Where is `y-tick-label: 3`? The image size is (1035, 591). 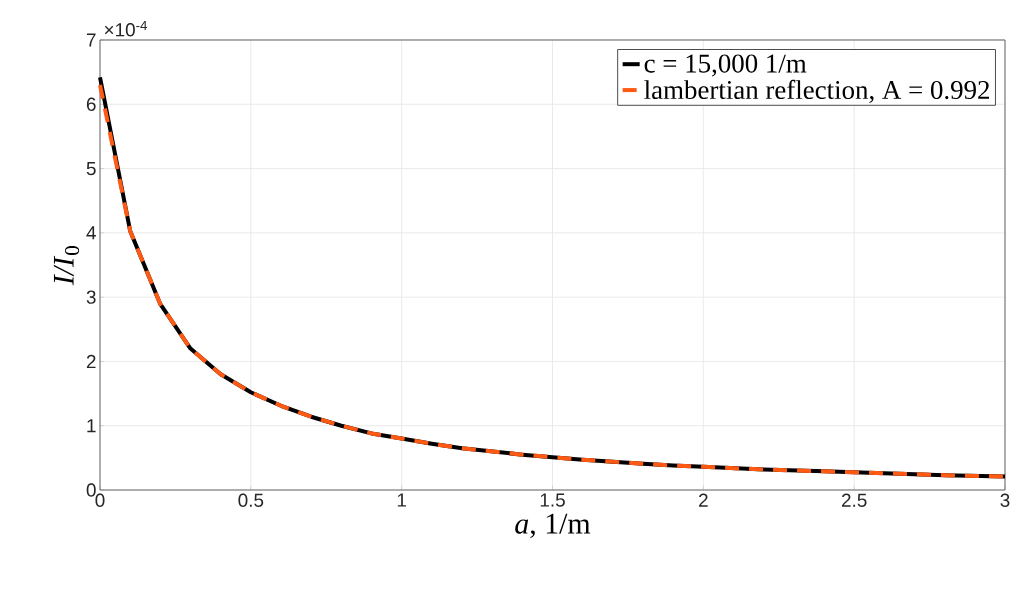 y-tick-label: 3 is located at coordinates (91, 297).